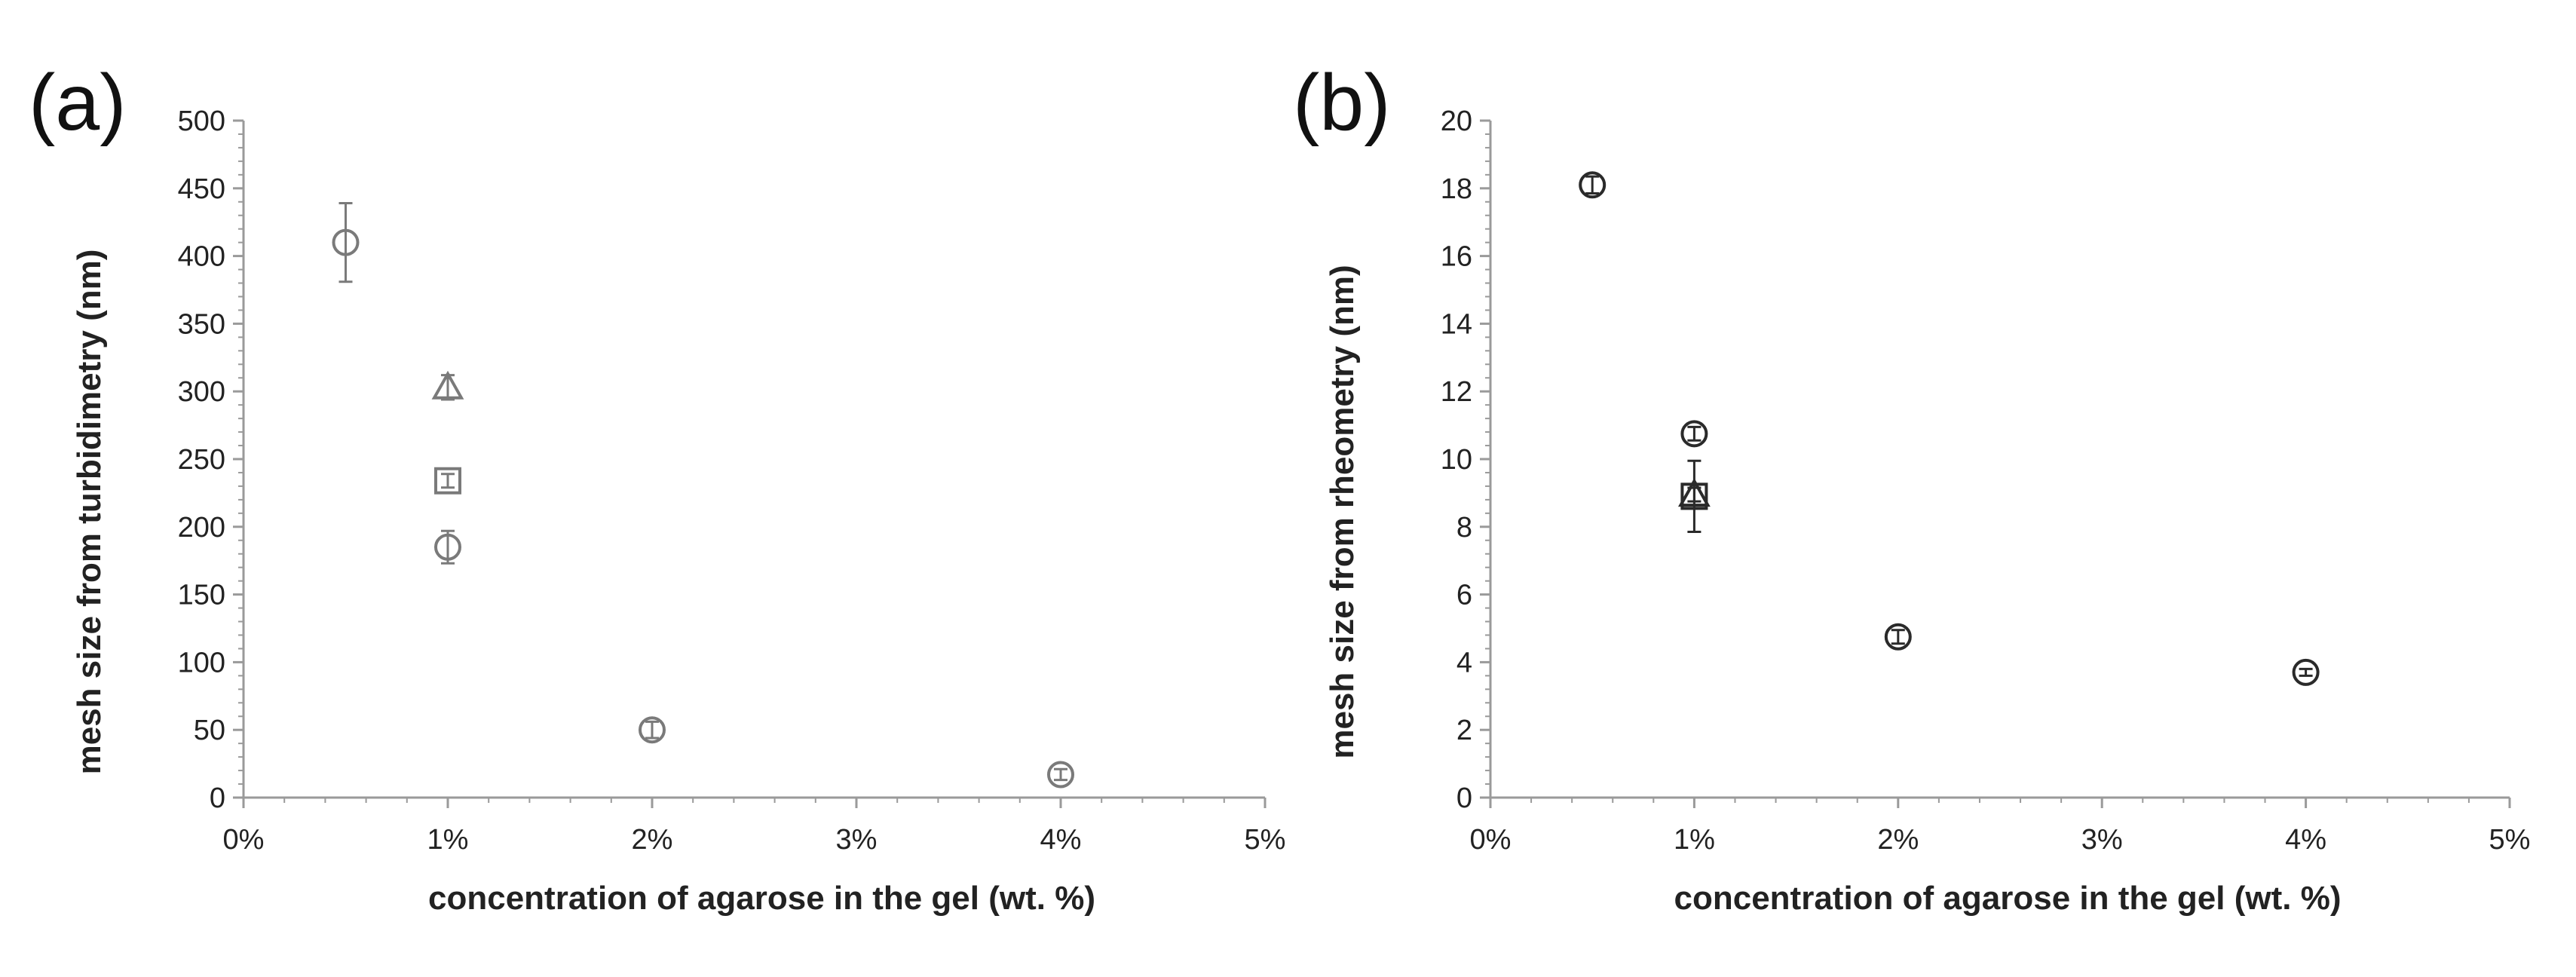  Describe the element at coordinates (201, 595) in the screenshot. I see `y-tick-label: 150` at that location.